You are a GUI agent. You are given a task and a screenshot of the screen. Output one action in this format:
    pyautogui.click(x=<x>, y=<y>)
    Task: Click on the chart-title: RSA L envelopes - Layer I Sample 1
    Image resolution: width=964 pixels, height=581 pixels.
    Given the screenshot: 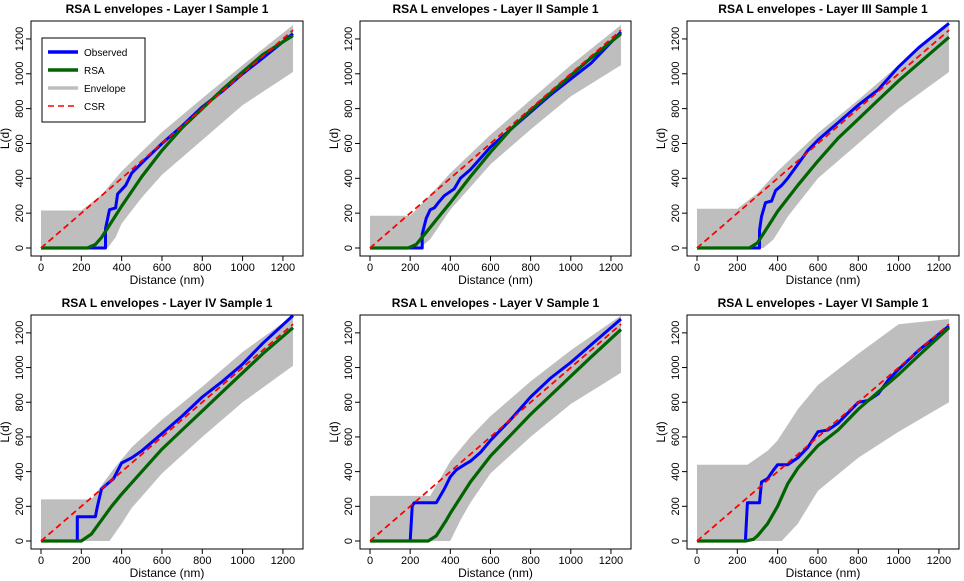 What is the action you would take?
    pyautogui.click(x=167, y=9)
    